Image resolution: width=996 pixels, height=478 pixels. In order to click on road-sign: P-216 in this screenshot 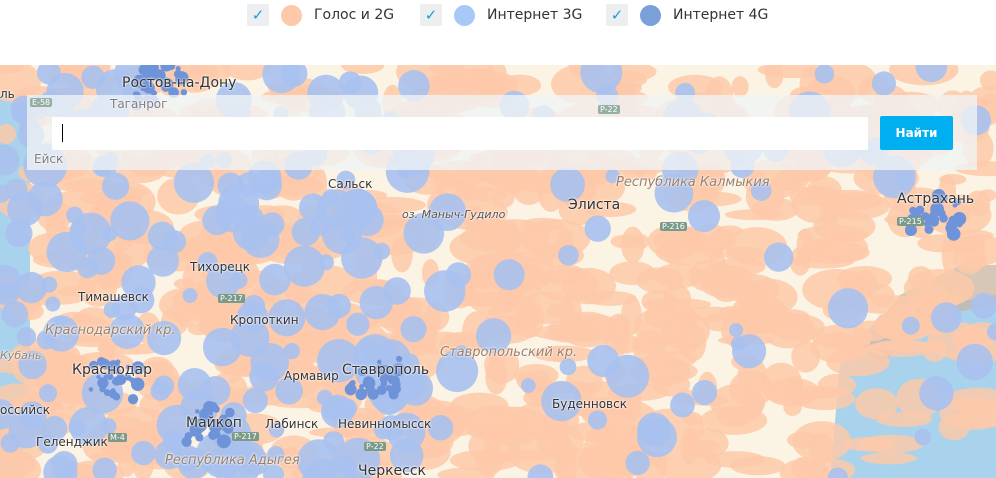, I will do `click(673, 226)`.